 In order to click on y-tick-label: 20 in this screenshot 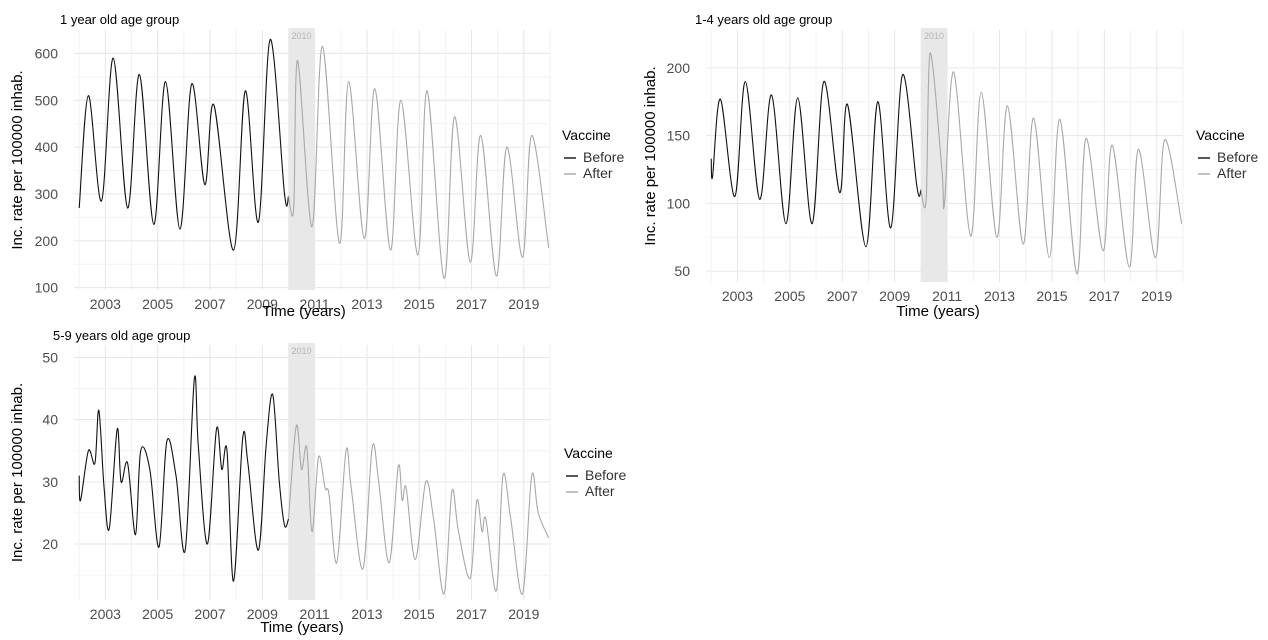, I will do `click(50, 544)`.